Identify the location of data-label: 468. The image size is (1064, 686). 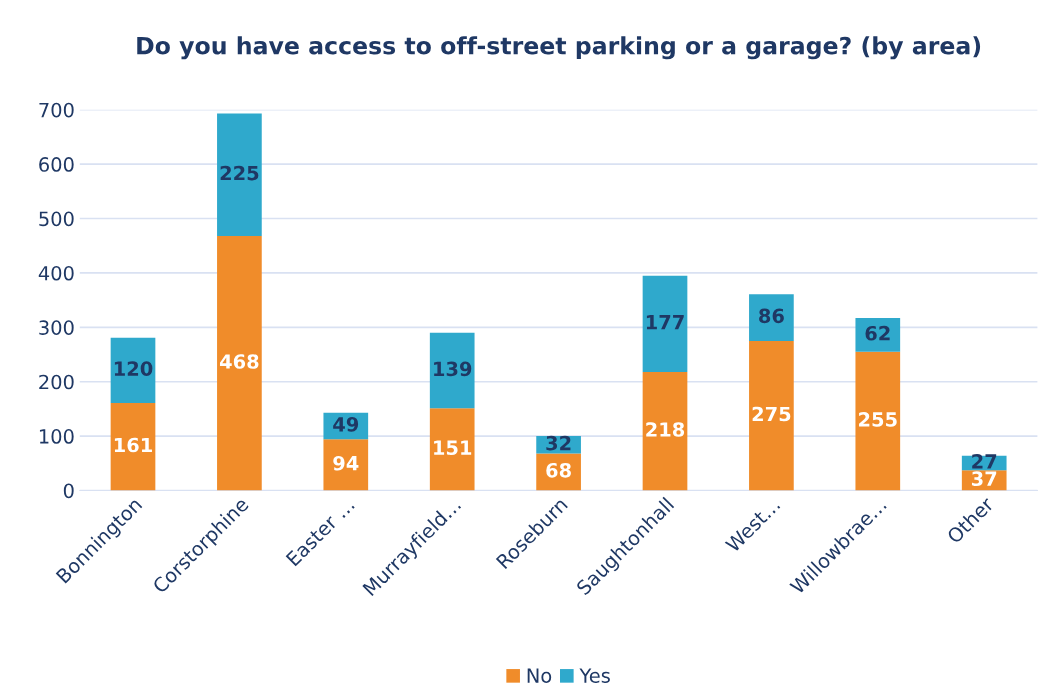
(239, 361).